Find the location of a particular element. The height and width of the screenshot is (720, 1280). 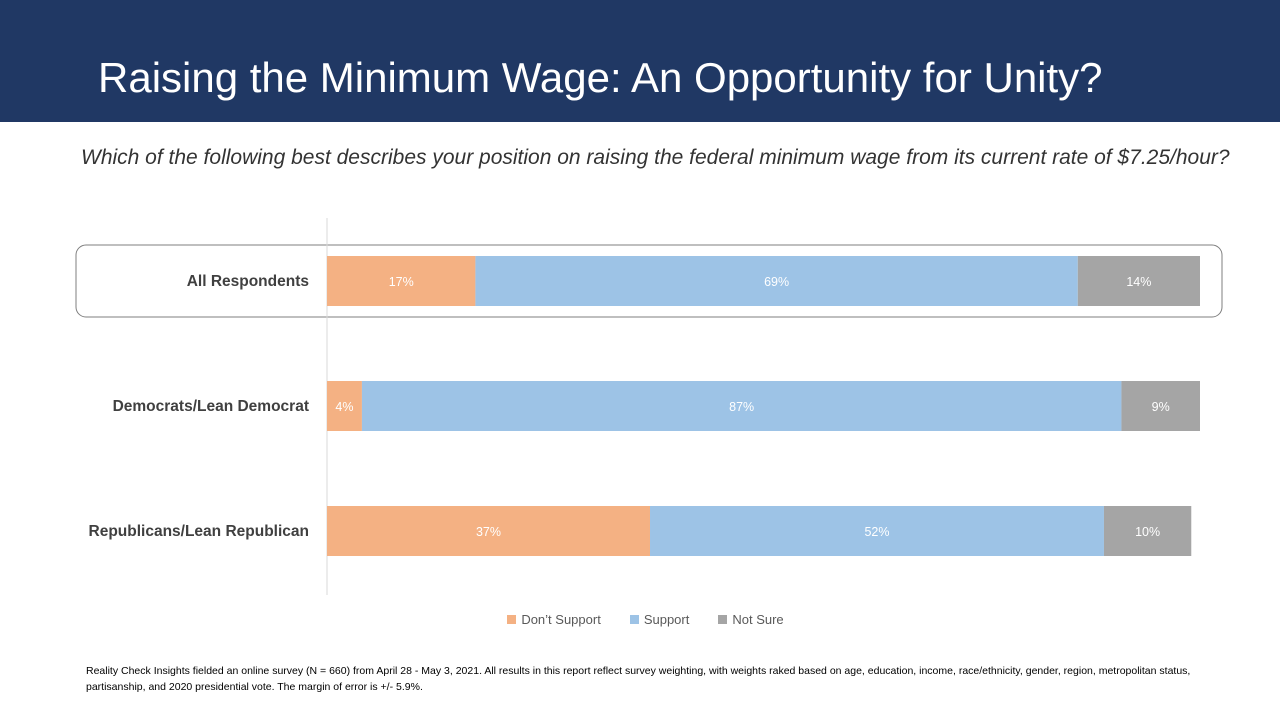

bar-republicans-lean-republican-don-t-support is located at coordinates (489, 531).